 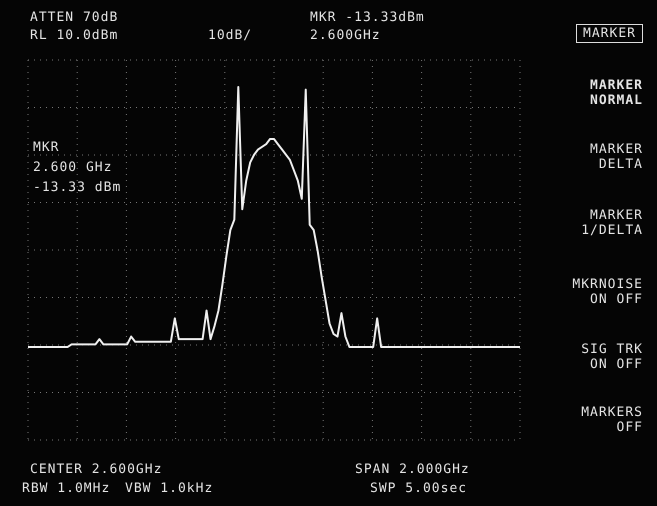 I want to click on text: RL 10.0dBm, so click(x=74, y=35).